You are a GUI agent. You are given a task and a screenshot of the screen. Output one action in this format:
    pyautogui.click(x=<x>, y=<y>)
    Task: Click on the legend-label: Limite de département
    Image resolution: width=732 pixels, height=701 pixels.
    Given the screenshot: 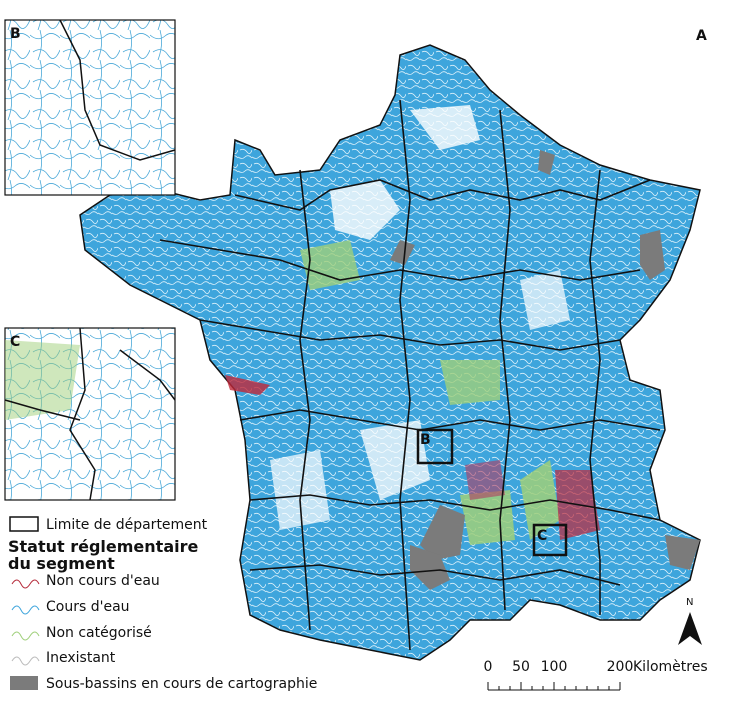 What is the action you would take?
    pyautogui.click(x=127, y=525)
    